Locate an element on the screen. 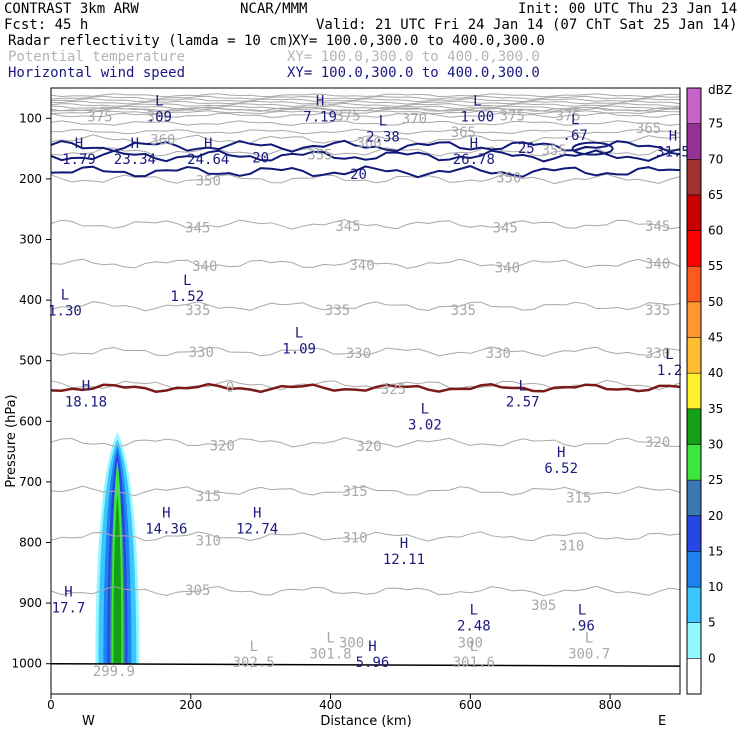 The image size is (740, 740). theta-label: 365 is located at coordinates (648, 129).